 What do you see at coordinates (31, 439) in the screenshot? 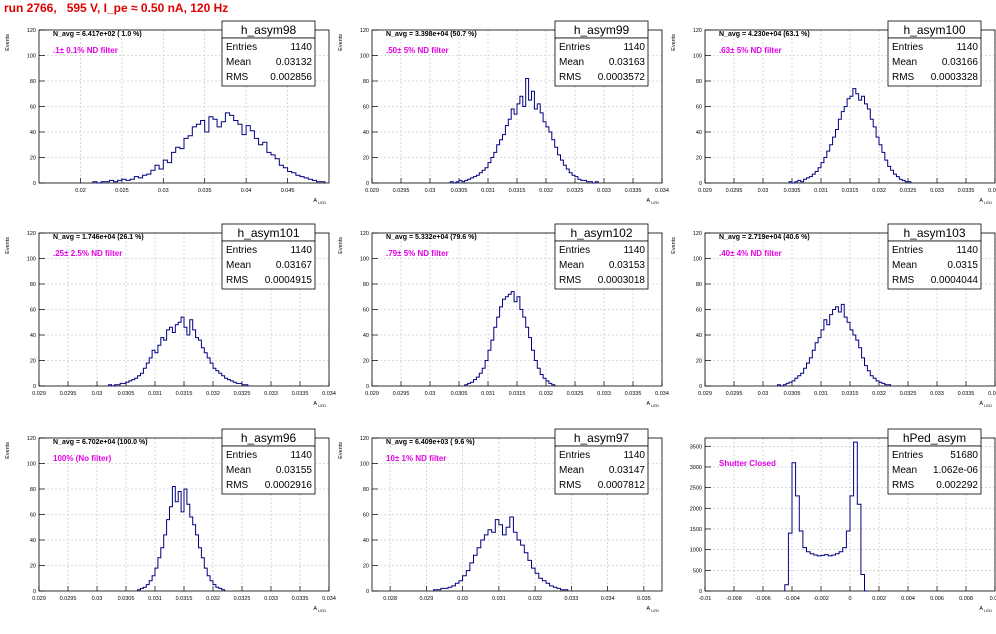
I see `y-tick-label: 120` at bounding box center [31, 439].